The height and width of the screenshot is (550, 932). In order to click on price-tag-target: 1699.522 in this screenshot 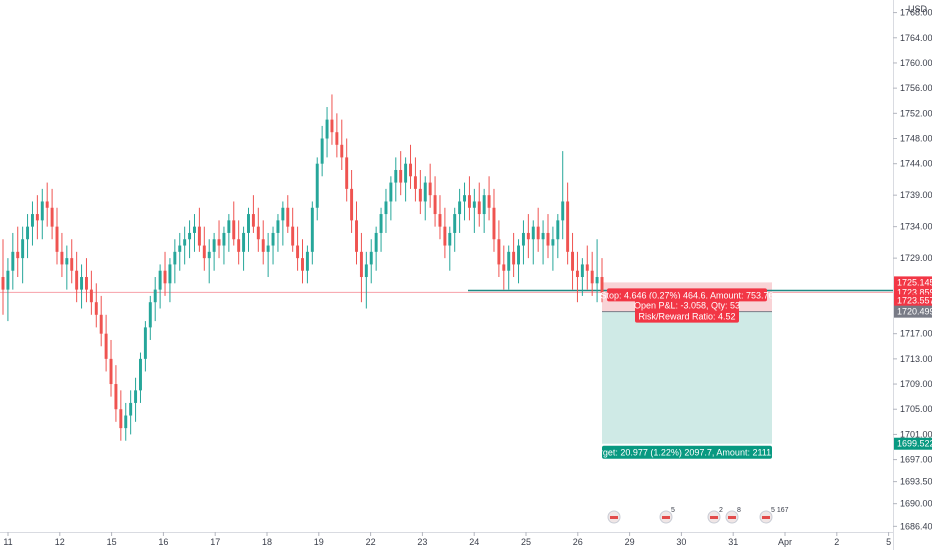, I will do `click(914, 444)`.